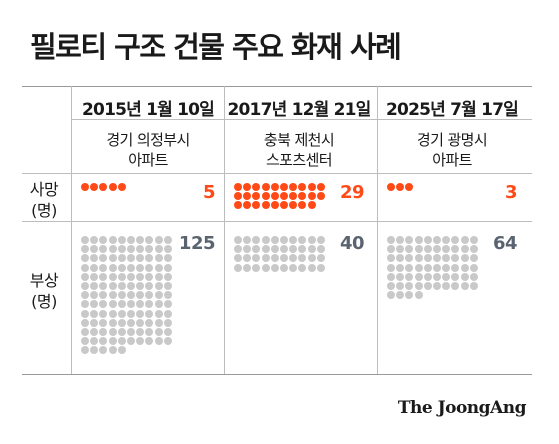 This screenshot has height=444, width=559. I want to click on injuries-count: 125, so click(197, 243).